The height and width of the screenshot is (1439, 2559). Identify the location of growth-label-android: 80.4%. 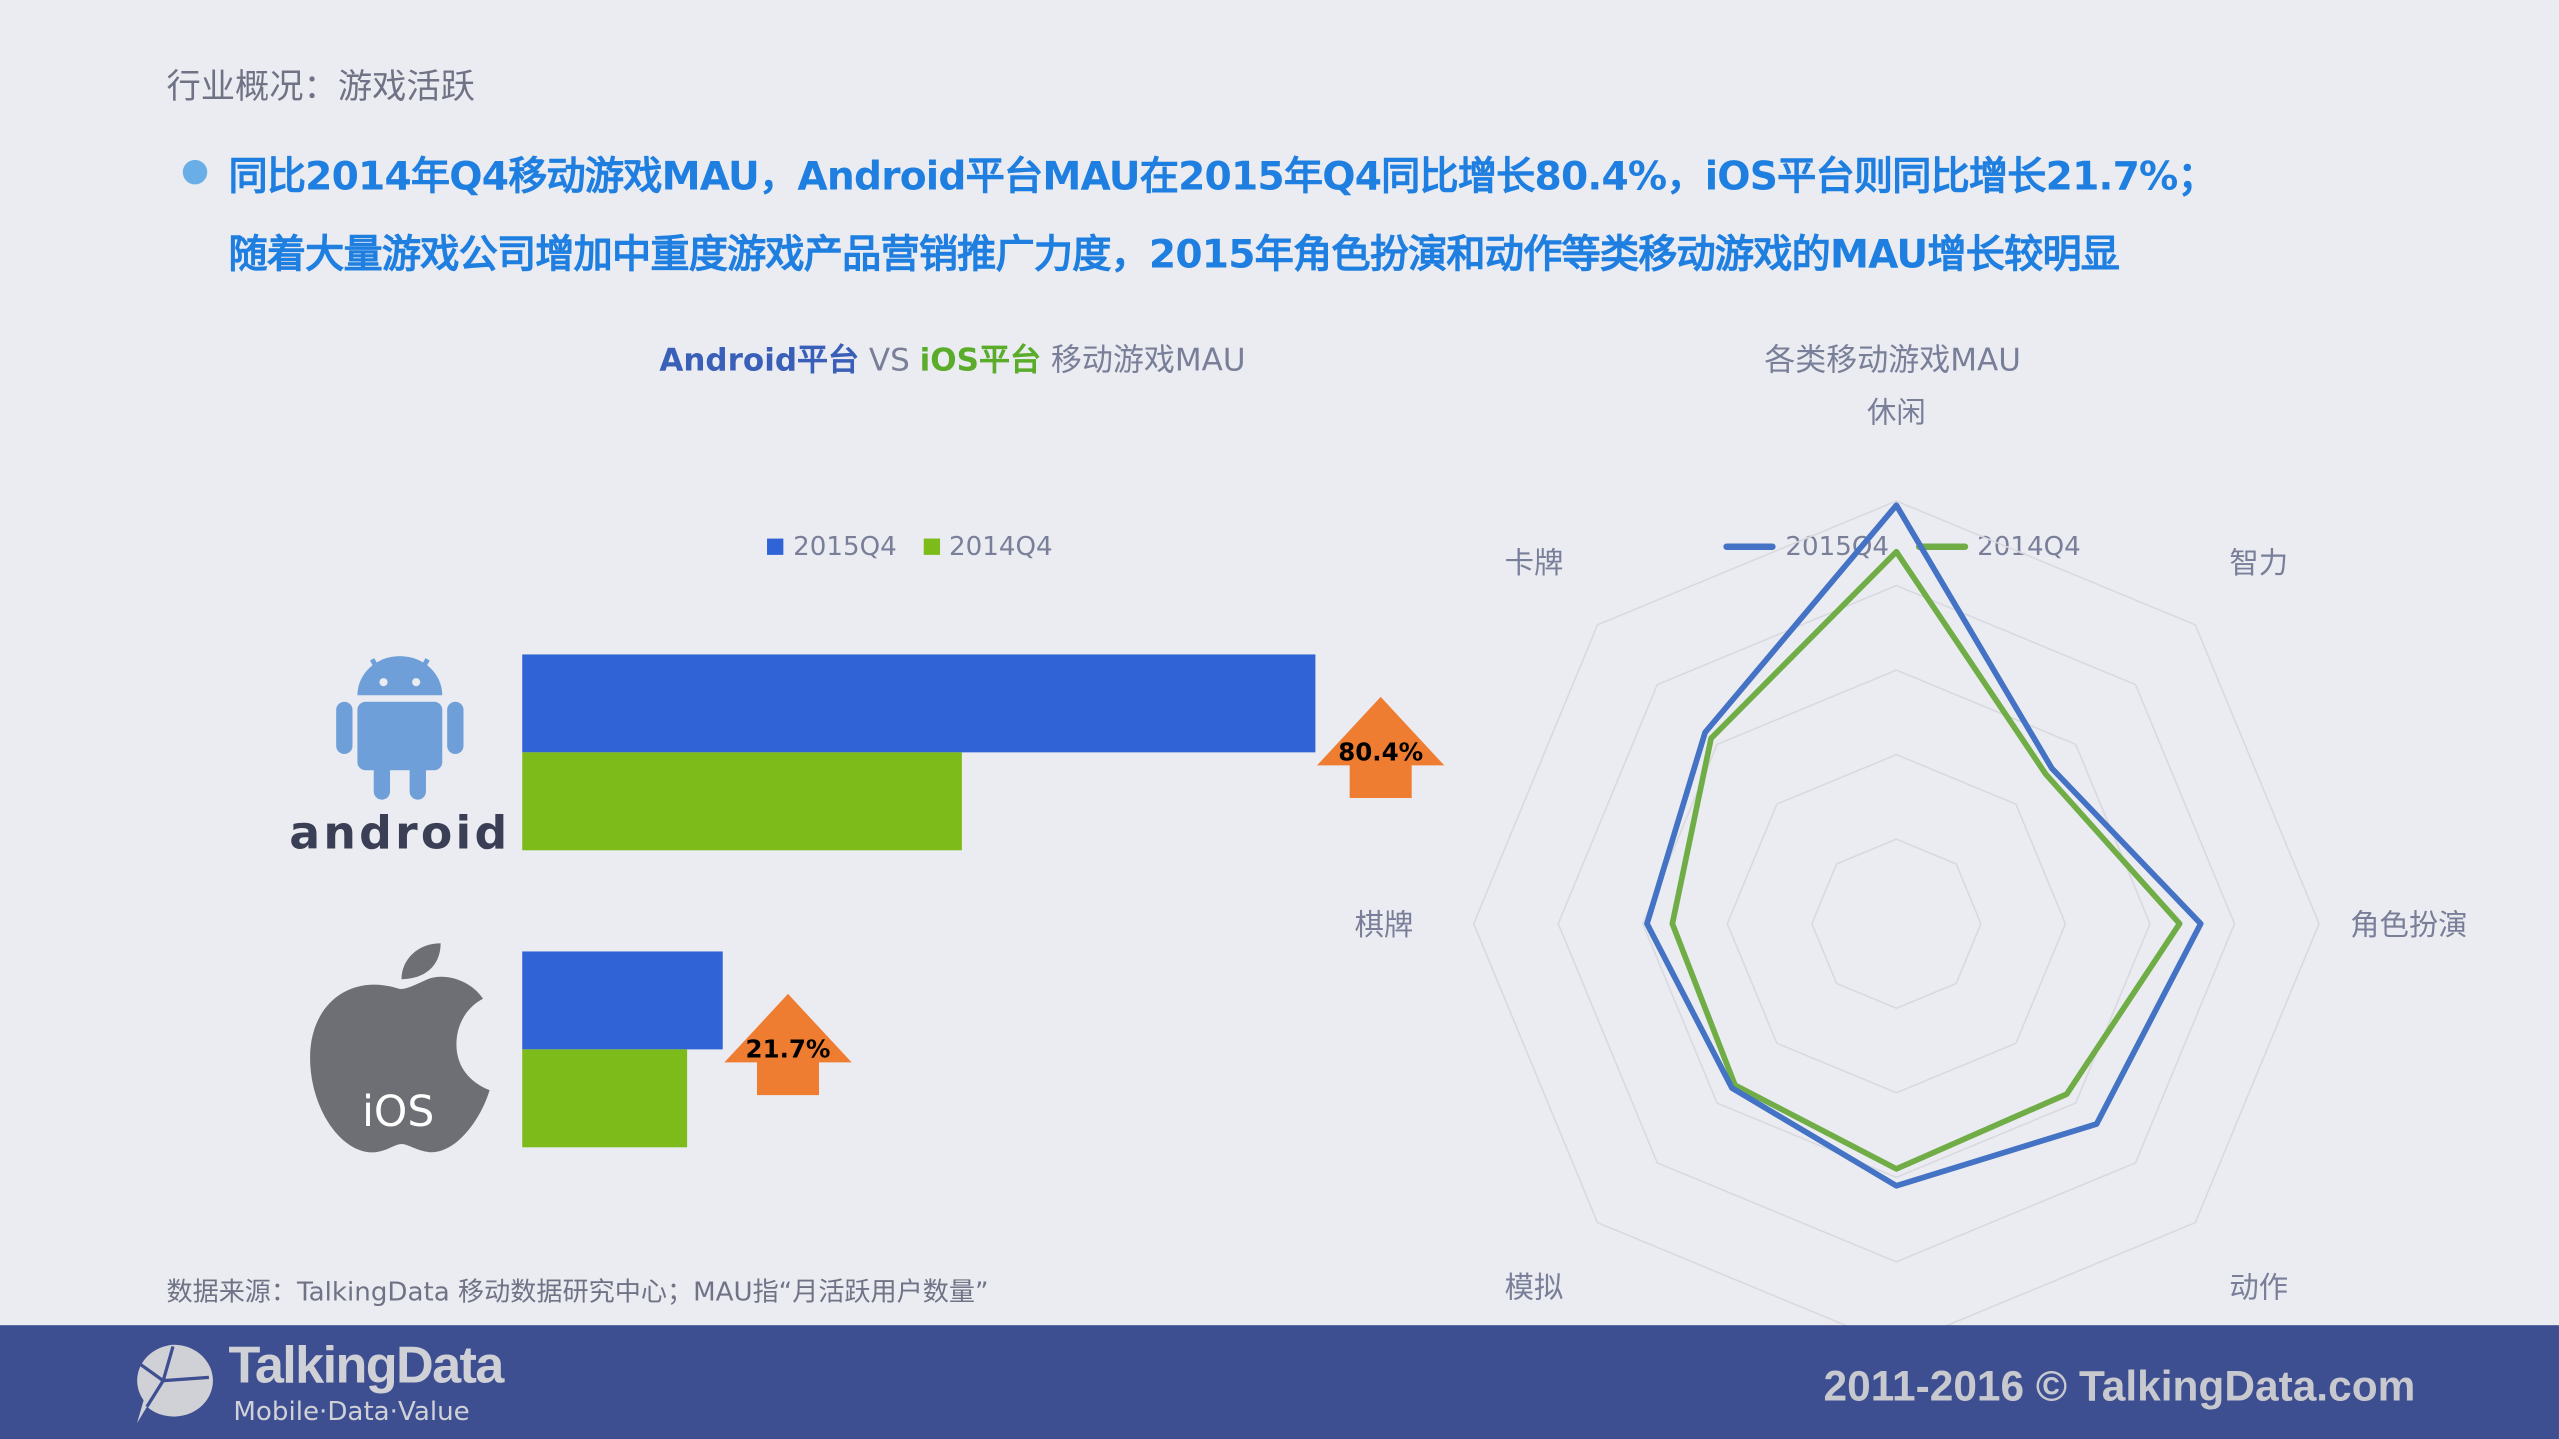
(1380, 752).